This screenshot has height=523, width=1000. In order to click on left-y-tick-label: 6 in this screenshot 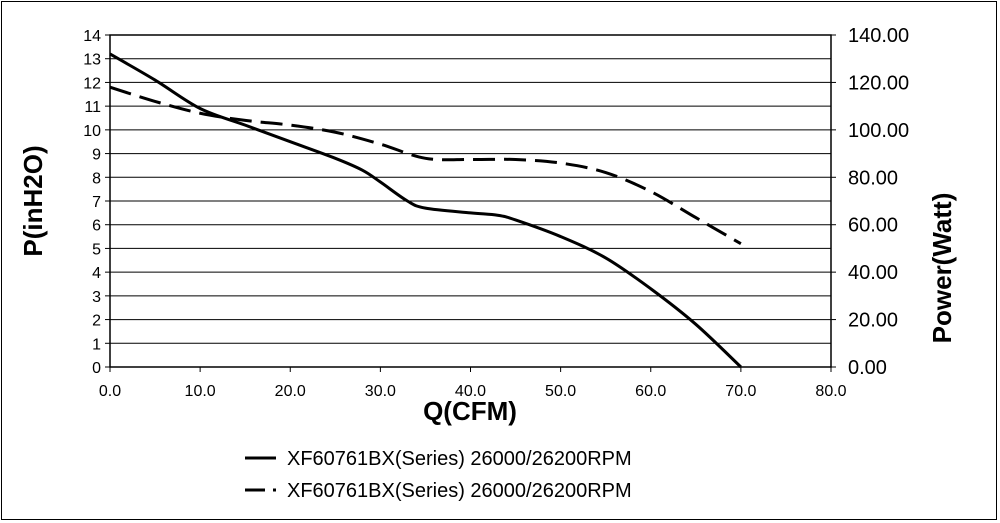, I will do `click(96, 226)`.